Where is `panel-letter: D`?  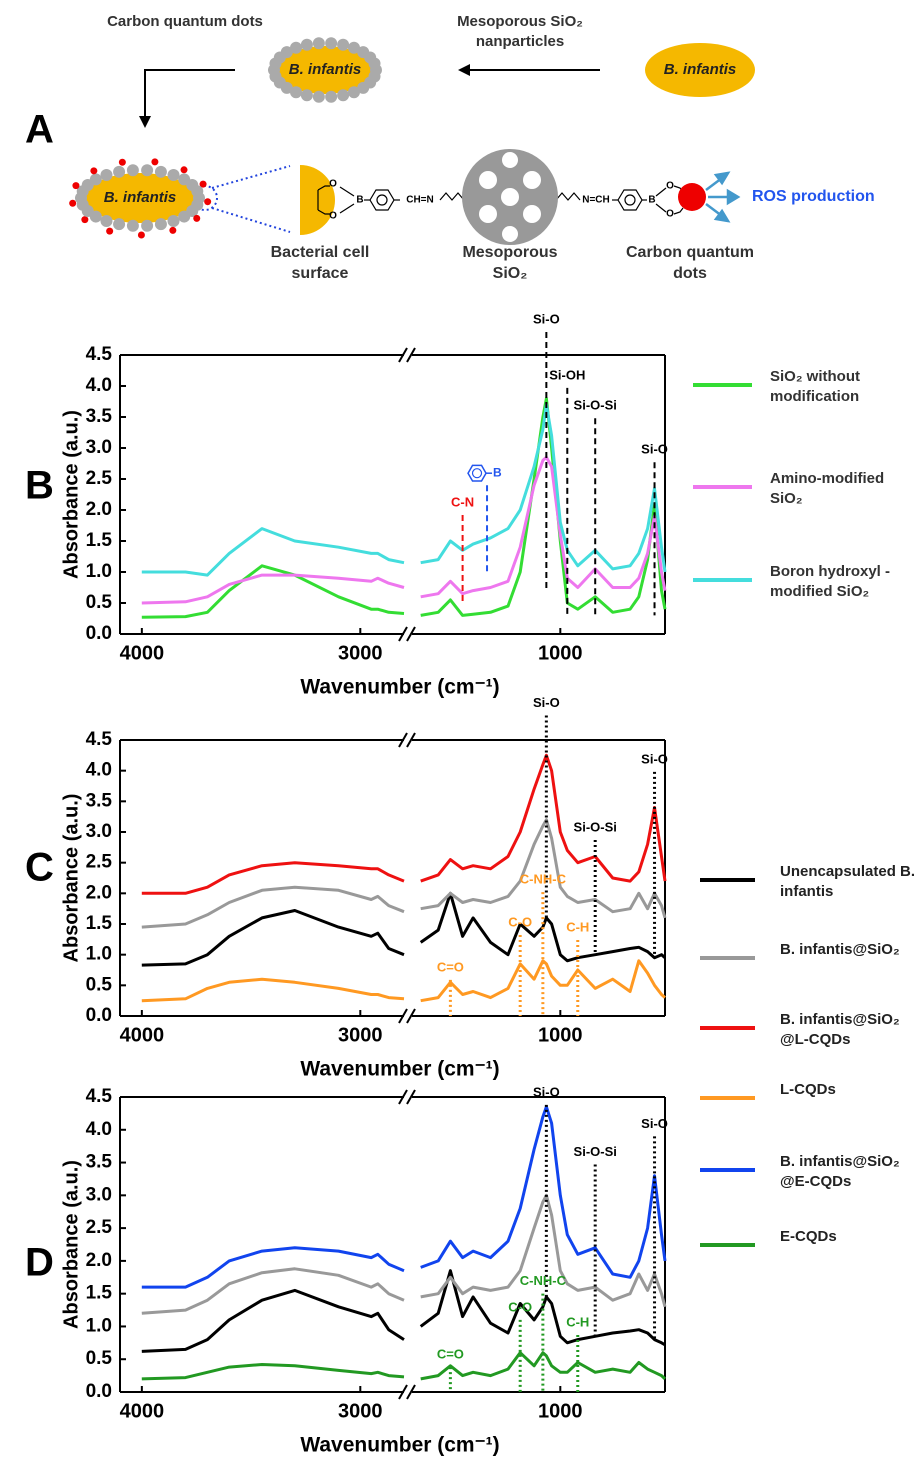
panel-letter: D is located at coordinates (39, 1263).